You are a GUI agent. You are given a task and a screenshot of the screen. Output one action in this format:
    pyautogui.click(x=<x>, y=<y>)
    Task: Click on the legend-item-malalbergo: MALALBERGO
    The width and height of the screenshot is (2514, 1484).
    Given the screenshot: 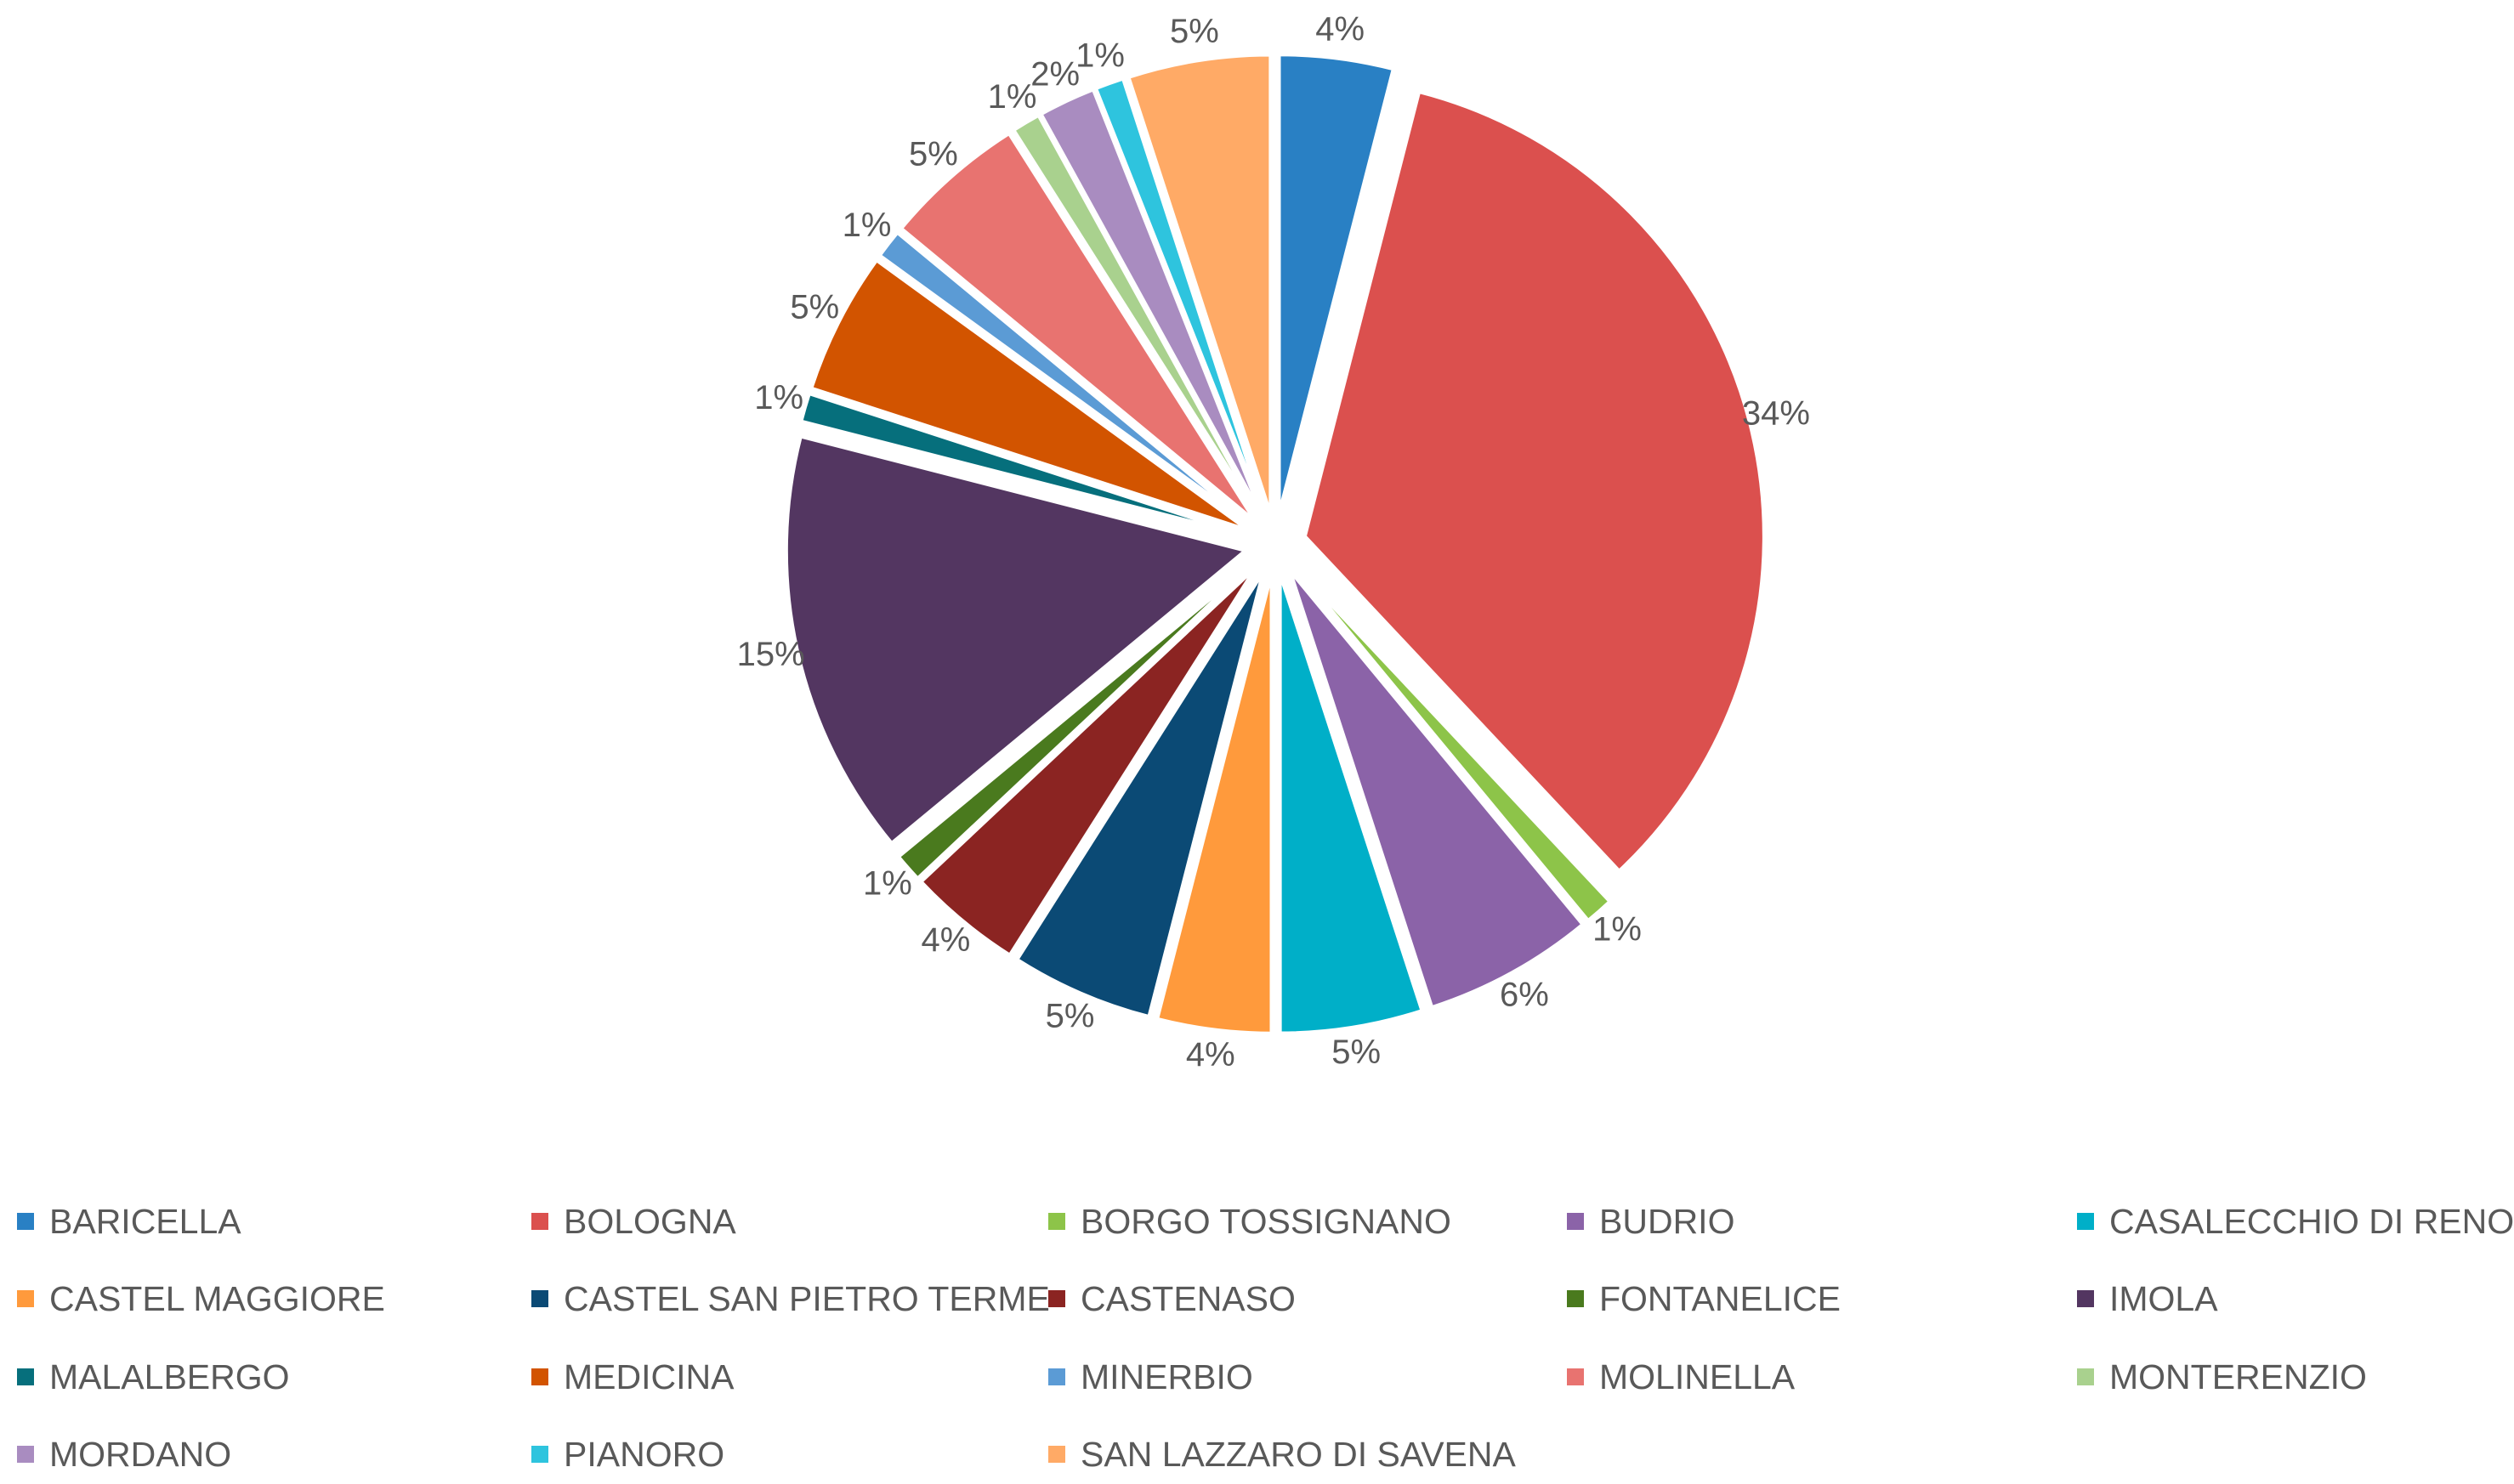 What is the action you would take?
    pyautogui.click(x=153, y=1377)
    